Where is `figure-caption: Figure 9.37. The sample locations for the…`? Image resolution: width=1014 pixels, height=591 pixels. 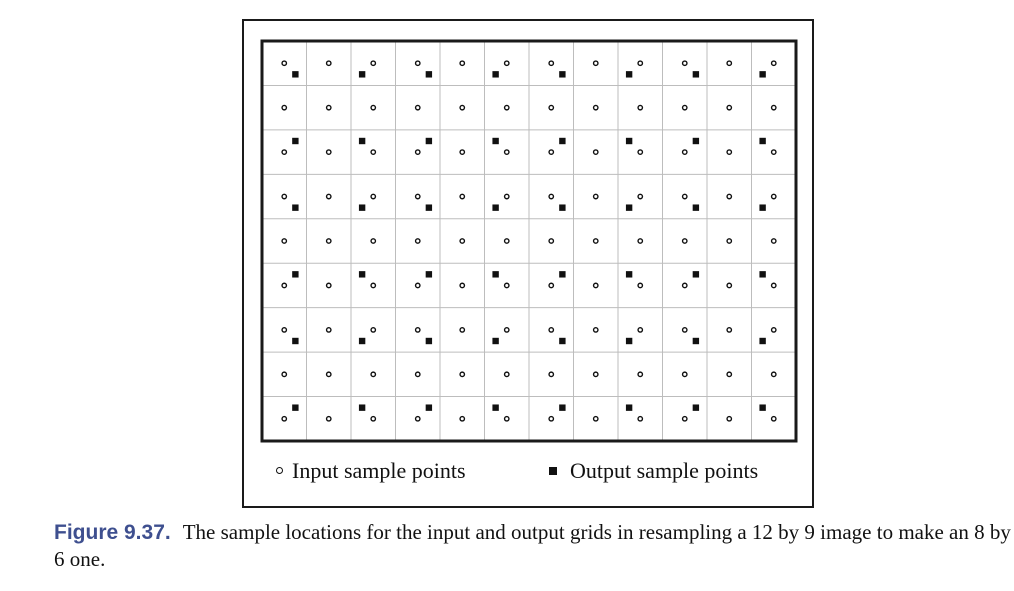 figure-caption: Figure 9.37. The sample locations for the… is located at coordinates (534, 546).